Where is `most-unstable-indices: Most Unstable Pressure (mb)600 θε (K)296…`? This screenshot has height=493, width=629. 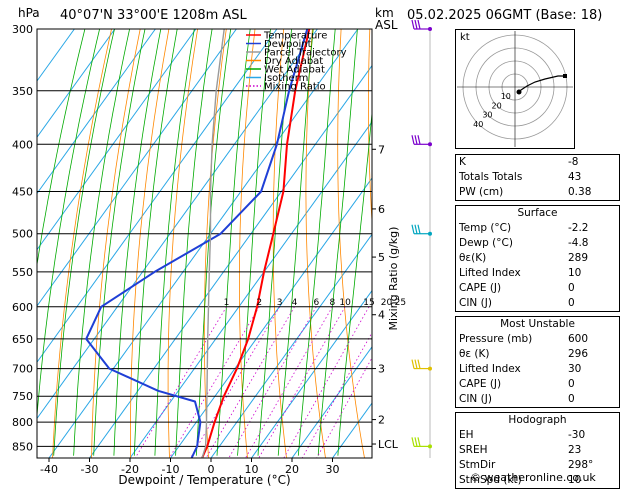
most-unstable-indices: Most Unstable Pressure (mb)600 θε (K)296… is located at coordinates (537, 362).